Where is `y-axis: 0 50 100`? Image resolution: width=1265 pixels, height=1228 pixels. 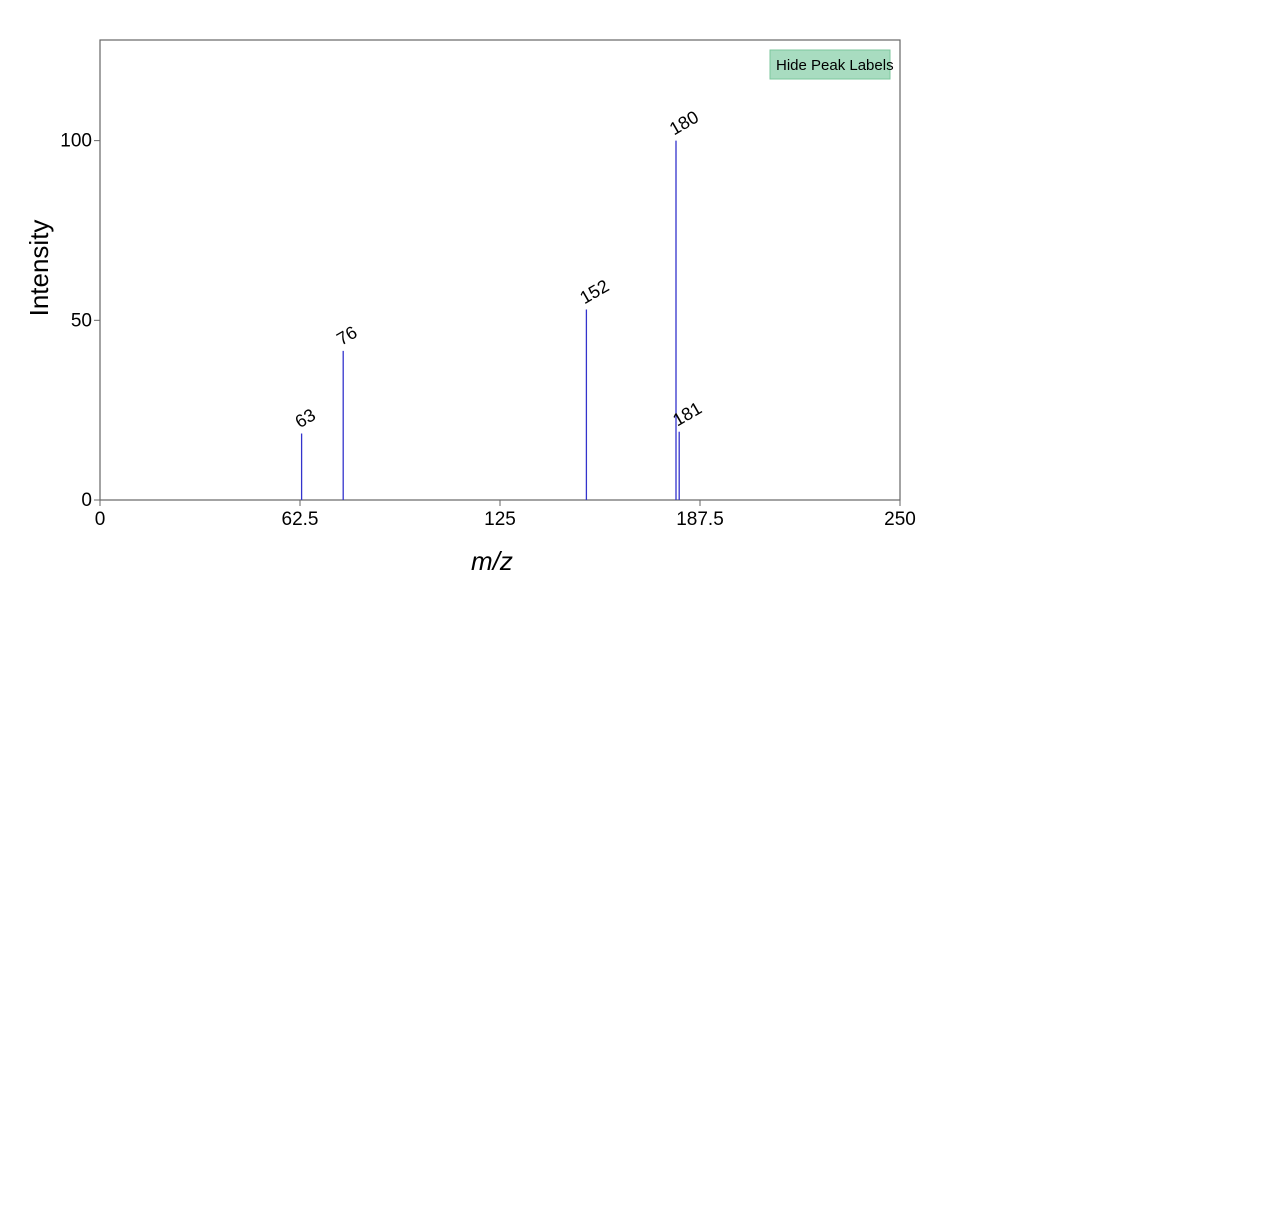 y-axis: 0 50 100 is located at coordinates (80, 321).